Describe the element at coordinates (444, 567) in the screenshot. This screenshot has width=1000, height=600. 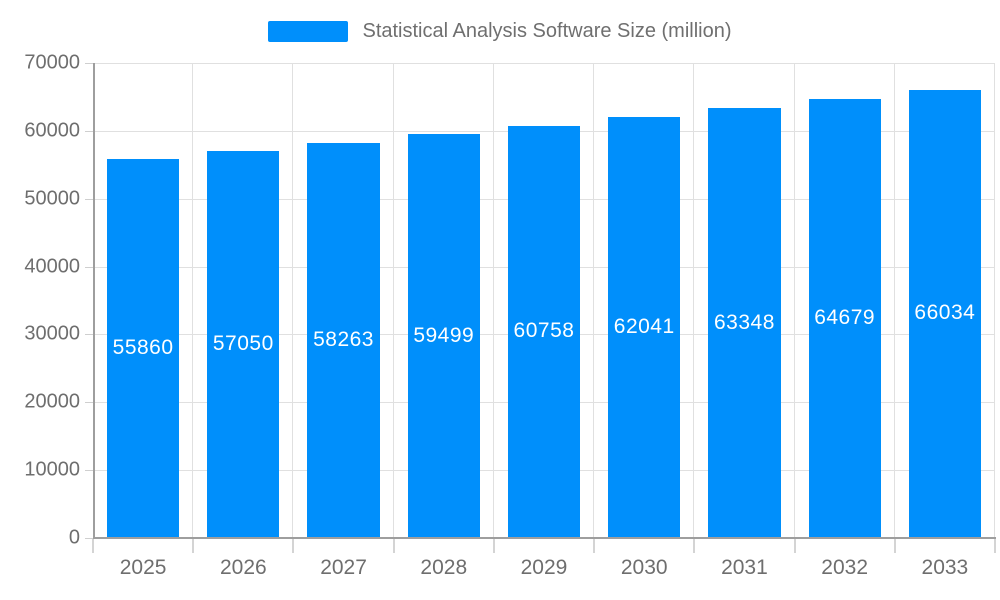
I see `x-axis-label: 2028` at that location.